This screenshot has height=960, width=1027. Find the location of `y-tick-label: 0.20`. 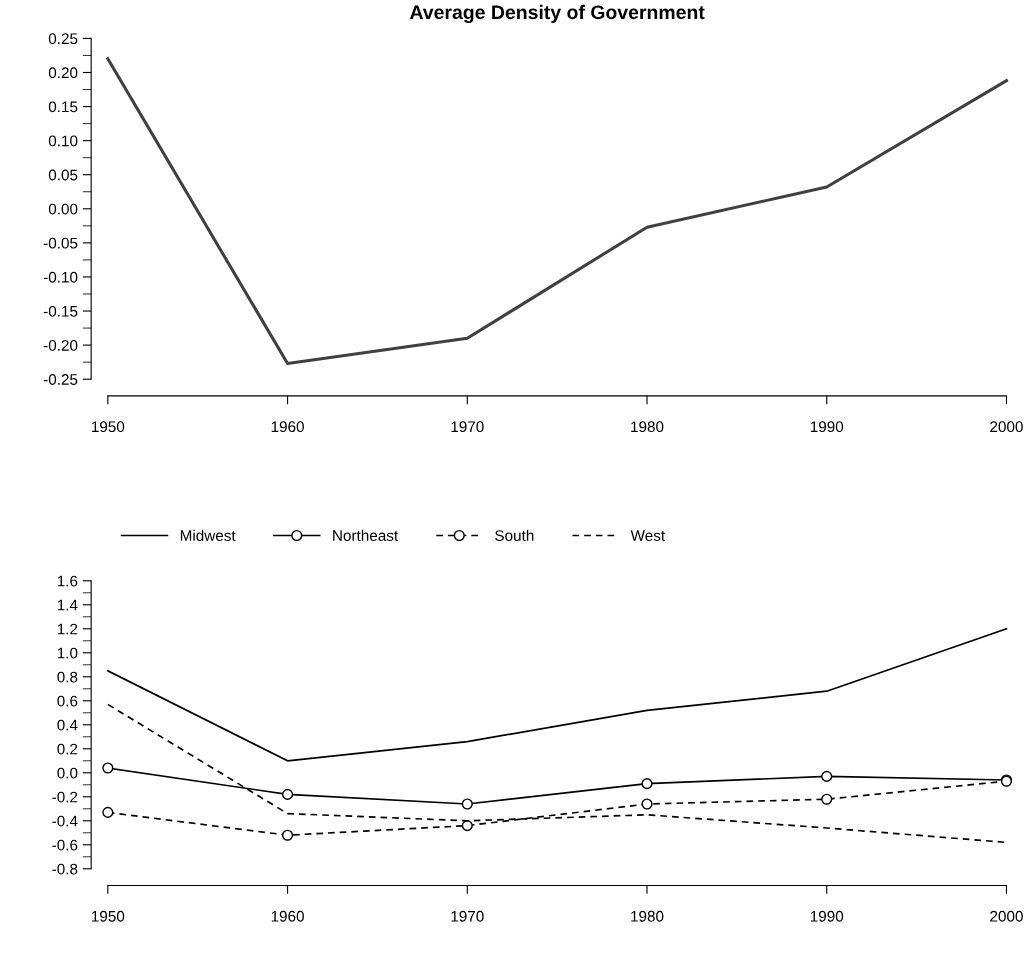

y-tick-label: 0.20 is located at coordinates (63, 73).